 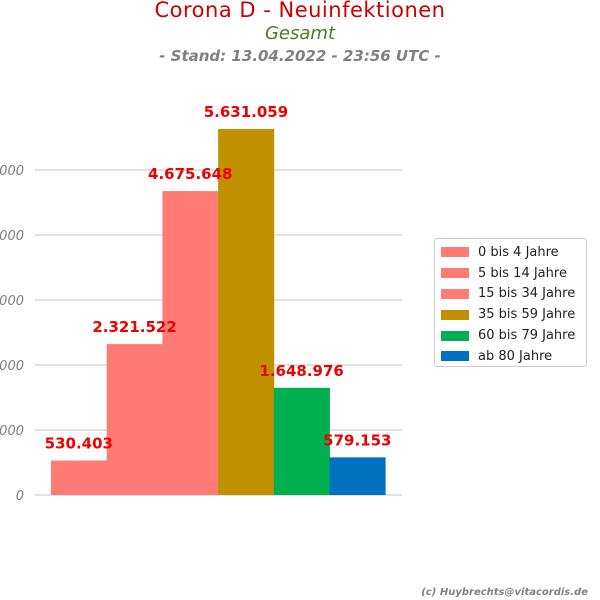 What do you see at coordinates (527, 294) in the screenshot?
I see `legend-label: 15 bis 34 Jahre` at bounding box center [527, 294].